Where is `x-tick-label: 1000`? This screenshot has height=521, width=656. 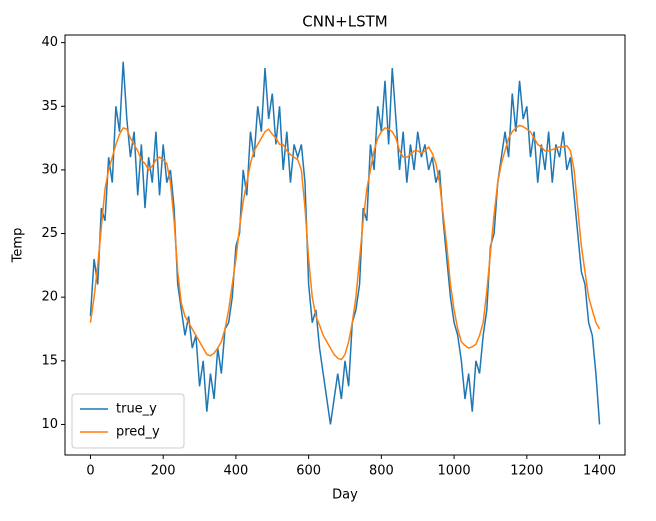 x-tick-label: 1000 is located at coordinates (454, 471).